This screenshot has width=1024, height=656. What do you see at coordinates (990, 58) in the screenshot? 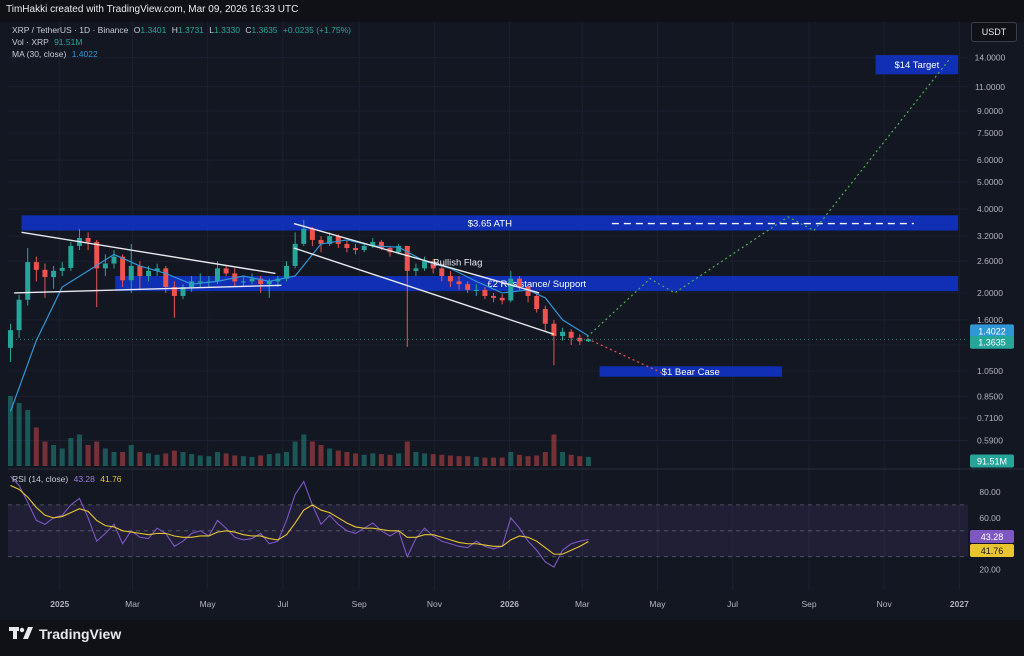
I see `y-tick-label: 14.0000` at bounding box center [990, 58].